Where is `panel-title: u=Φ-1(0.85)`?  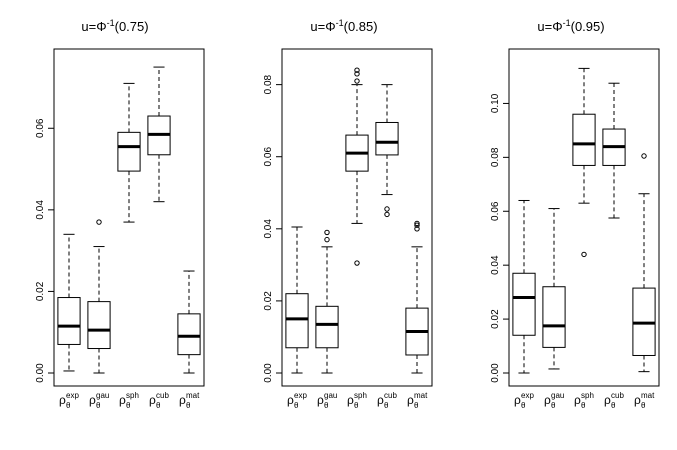
panel-title: u=Φ-1(0.85) is located at coordinates (343, 26).